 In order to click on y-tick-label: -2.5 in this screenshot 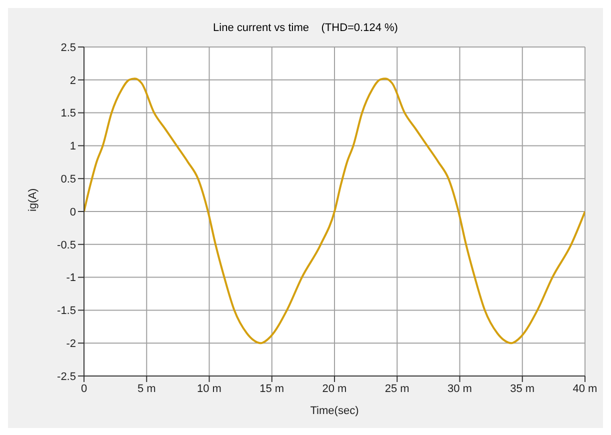, I will do `click(66, 376)`.